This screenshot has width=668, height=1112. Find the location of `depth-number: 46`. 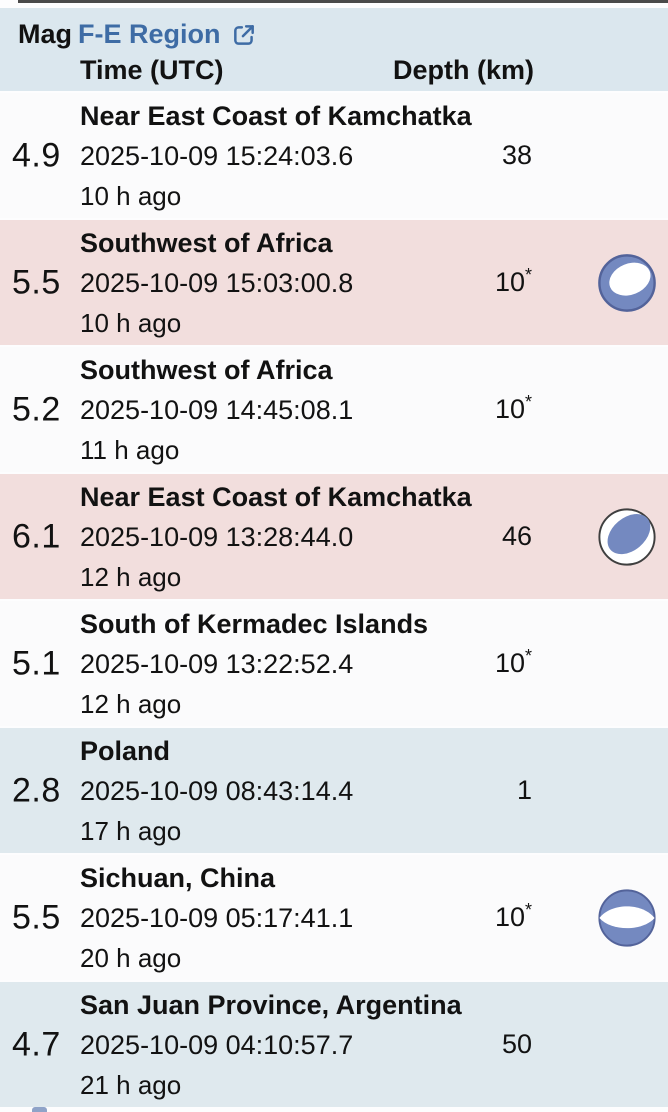

depth-number: 46 is located at coordinates (516, 535).